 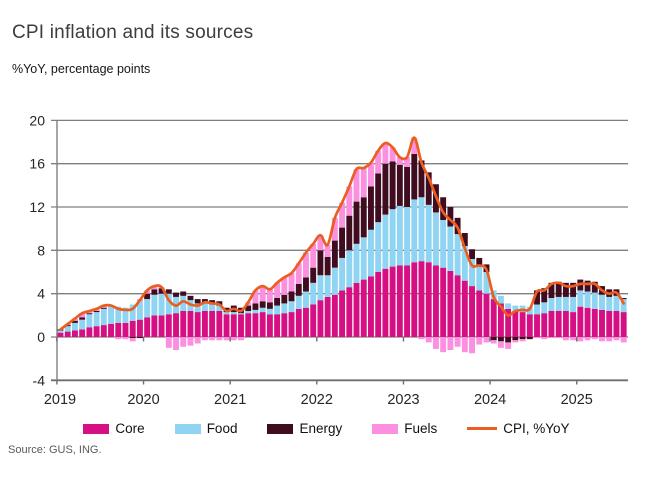 What do you see at coordinates (404, 428) in the screenshot?
I see `legend-item-fuels: Fuels` at bounding box center [404, 428].